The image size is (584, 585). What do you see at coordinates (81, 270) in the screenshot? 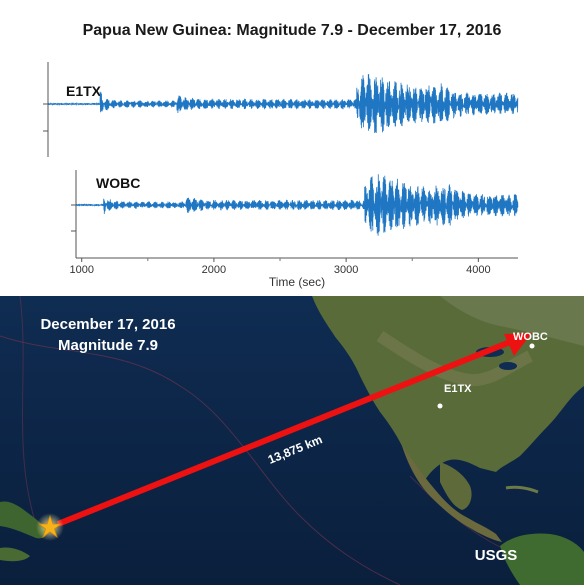
I see `x-tick-label: 1000` at bounding box center [81, 270].